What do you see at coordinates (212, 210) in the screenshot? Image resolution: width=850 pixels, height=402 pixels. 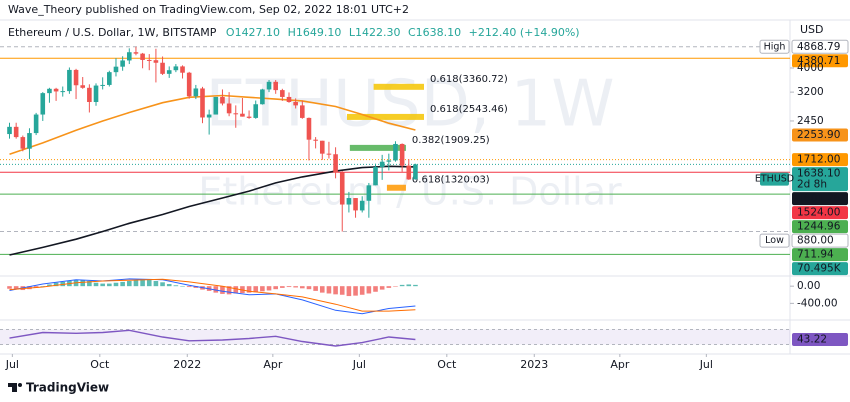 I see `moving-average` at bounding box center [212, 210].